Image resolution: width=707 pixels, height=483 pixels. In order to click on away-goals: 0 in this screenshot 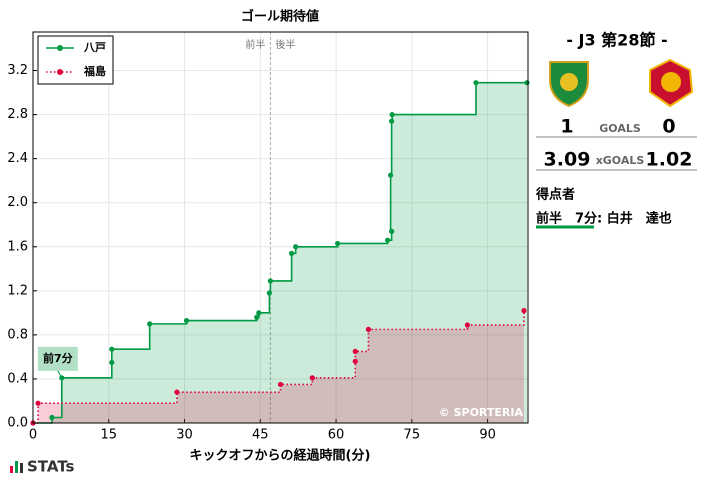, I will do `click(668, 127)`.